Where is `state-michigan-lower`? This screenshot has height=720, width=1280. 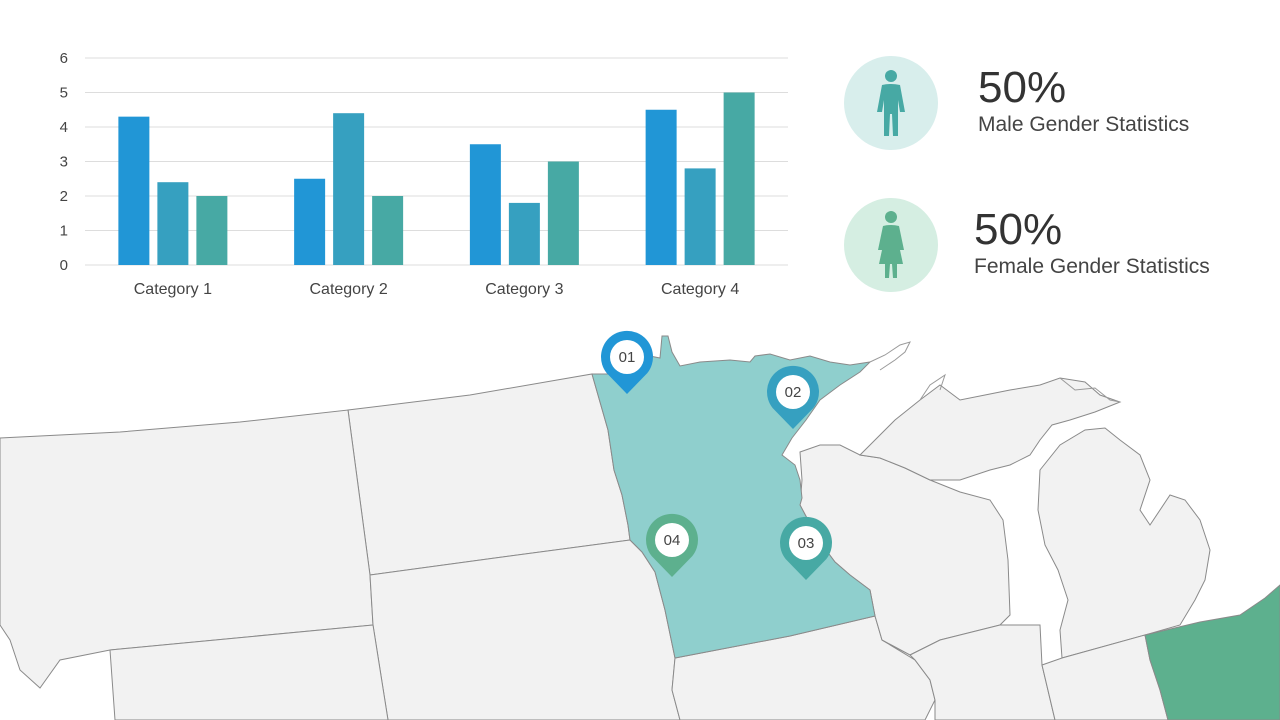 state-michigan-lower is located at coordinates (1124, 543).